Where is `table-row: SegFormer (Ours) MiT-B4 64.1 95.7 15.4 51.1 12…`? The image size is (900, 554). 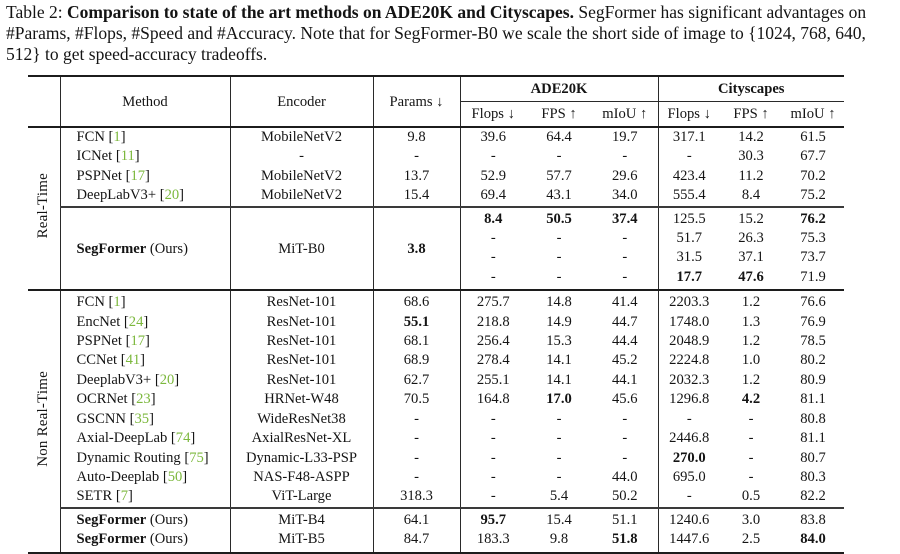 table-row: SegFormer (Ours) MiT-B4 64.1 95.7 15.4 51.1 12… is located at coordinates (436, 518).